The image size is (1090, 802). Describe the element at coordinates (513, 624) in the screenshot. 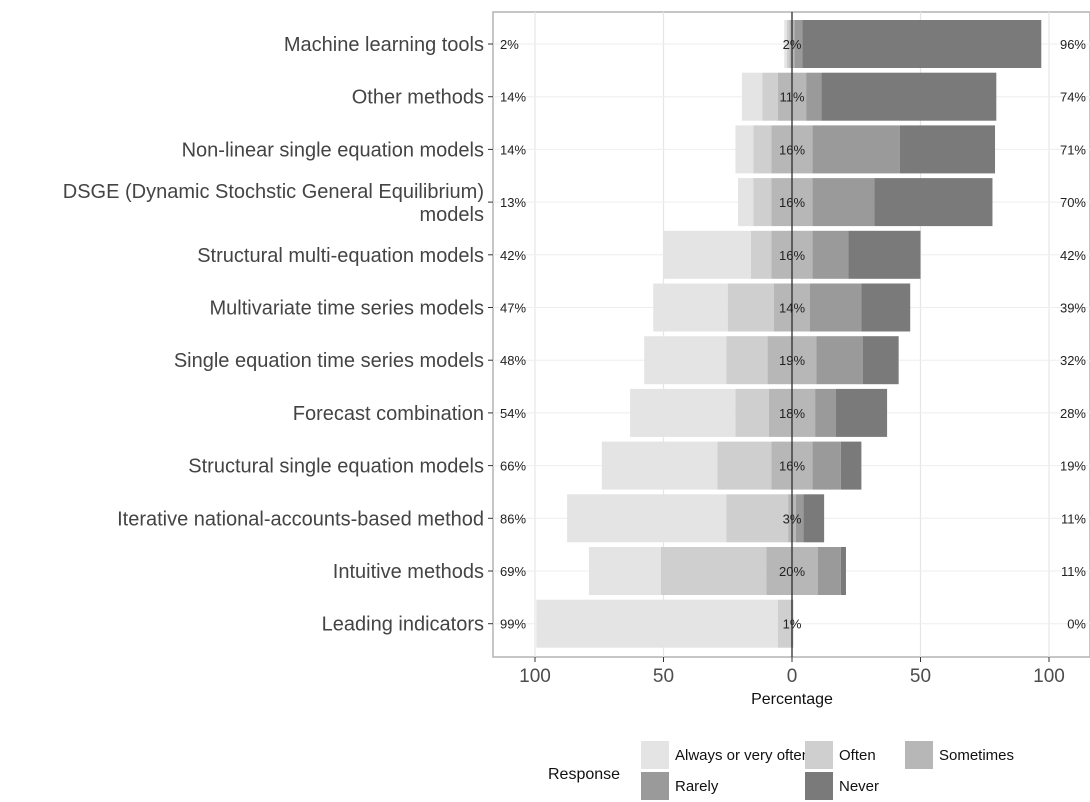

I see `left-percent-label: 99%` at that location.